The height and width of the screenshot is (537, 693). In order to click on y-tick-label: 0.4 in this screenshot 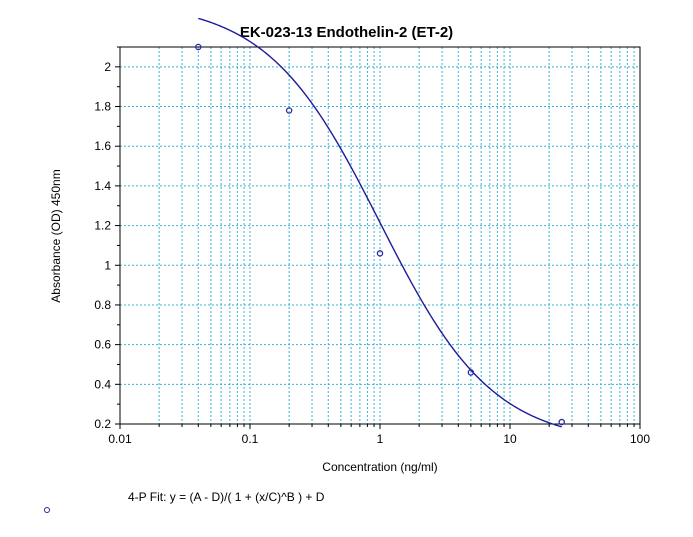, I will do `click(102, 384)`.